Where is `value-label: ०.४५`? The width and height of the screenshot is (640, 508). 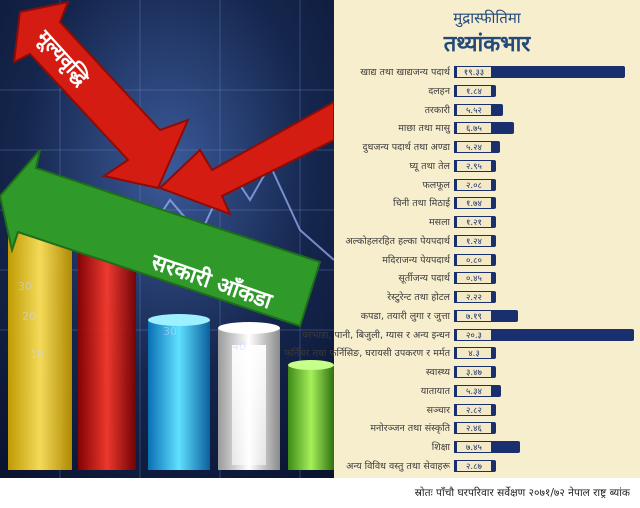
value-label: ०.४५ is located at coordinates (474, 278).